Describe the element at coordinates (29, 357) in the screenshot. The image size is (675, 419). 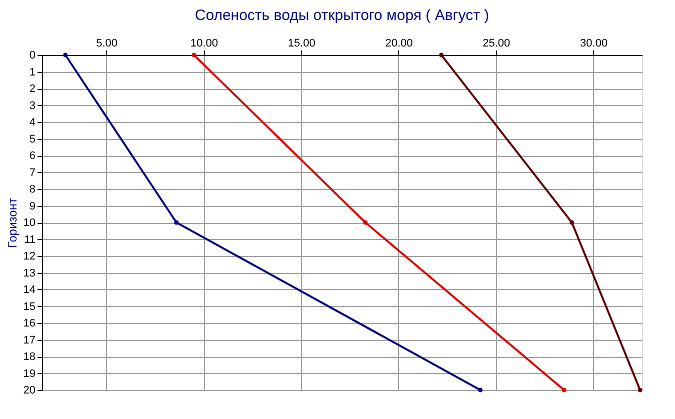
I see `y-tick-label: 18` at that location.